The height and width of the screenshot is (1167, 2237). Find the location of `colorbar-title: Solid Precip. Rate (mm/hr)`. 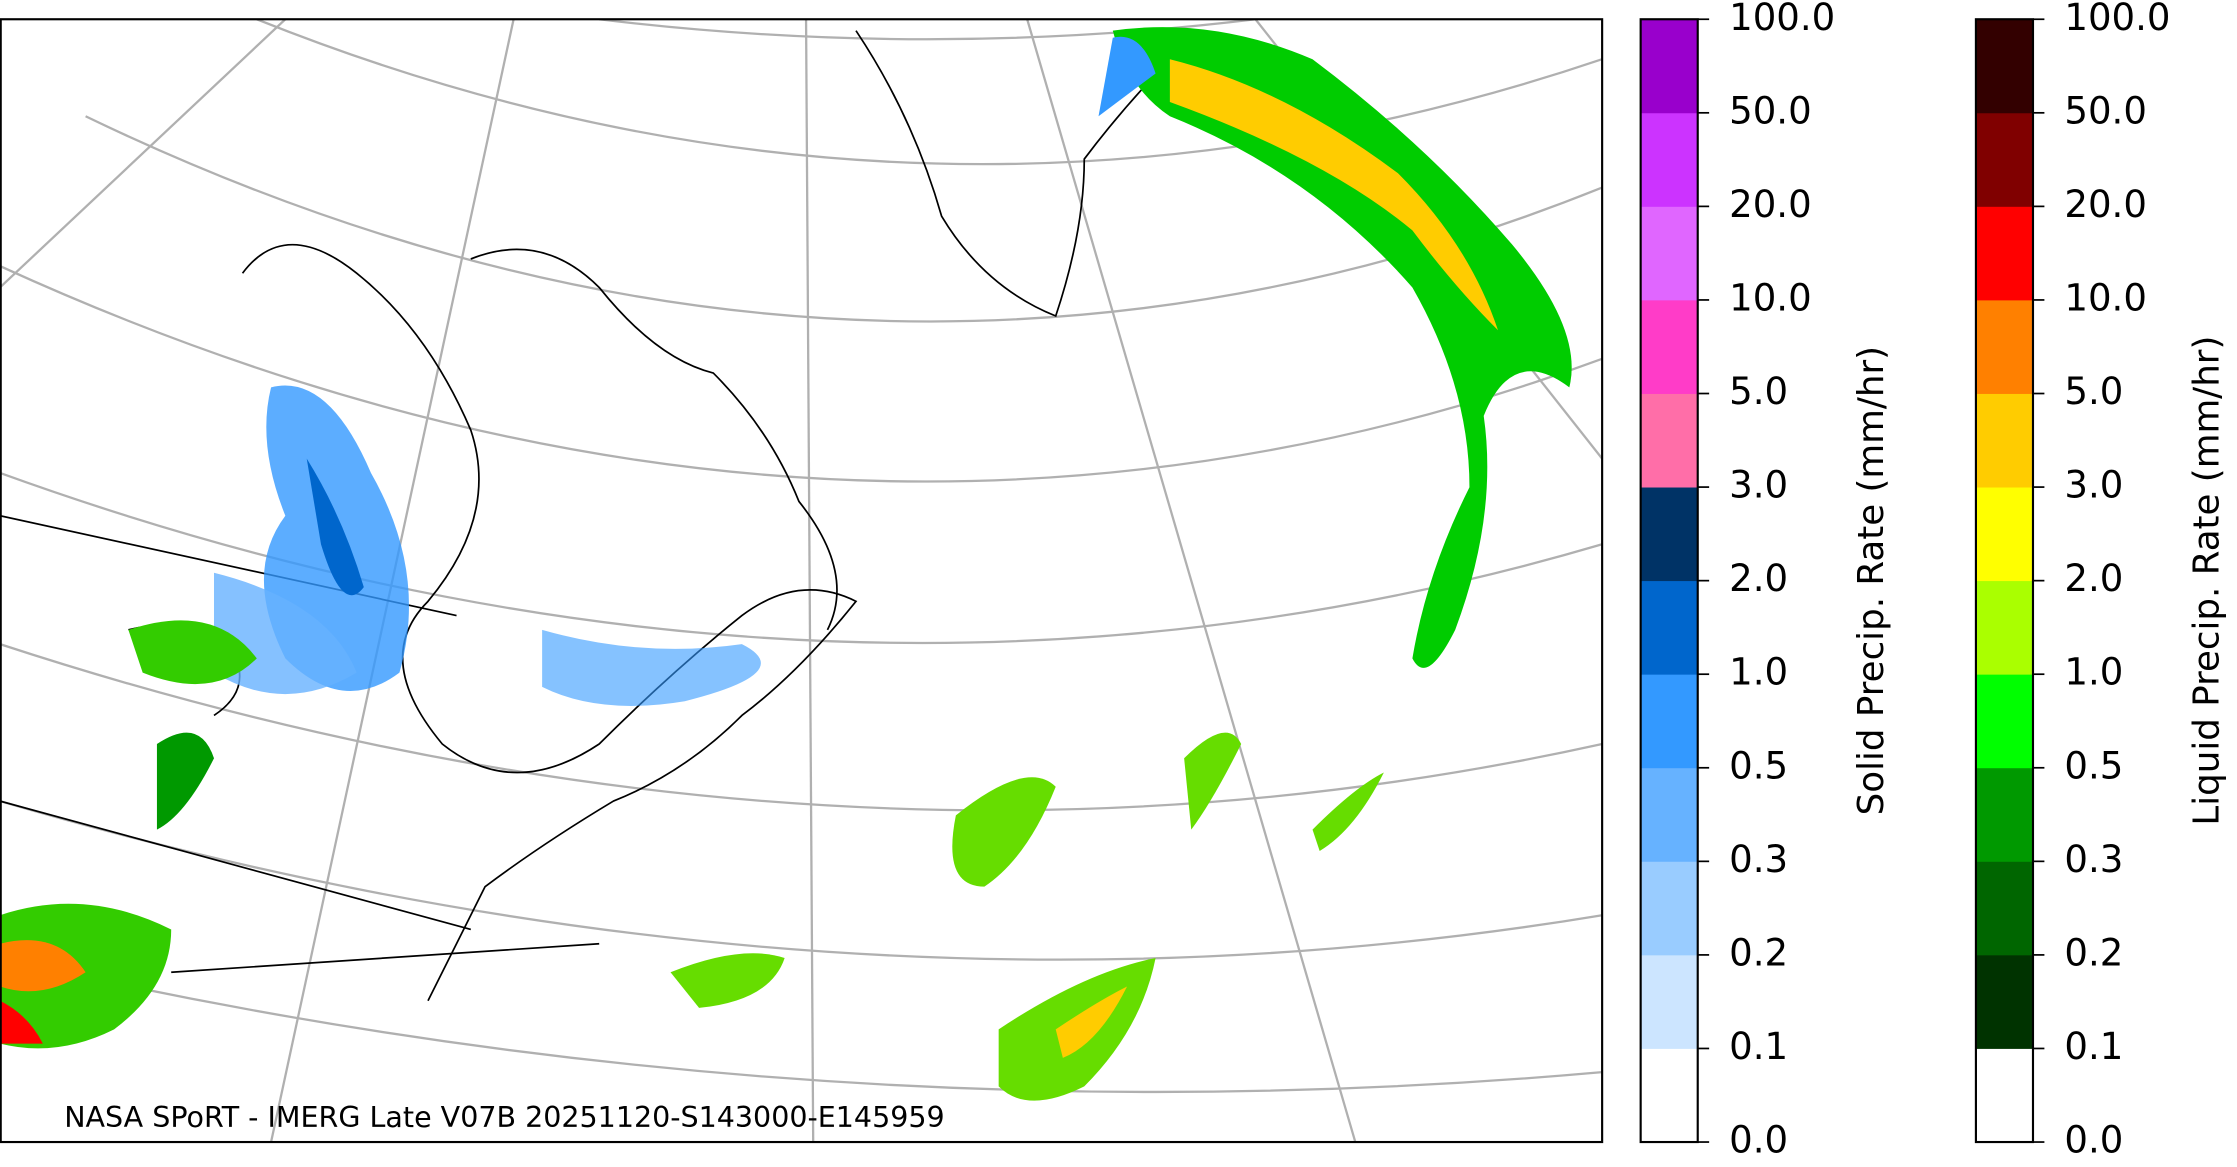

colorbar-title: Solid Precip. Rate (mm/hr) is located at coordinates (1871, 580).